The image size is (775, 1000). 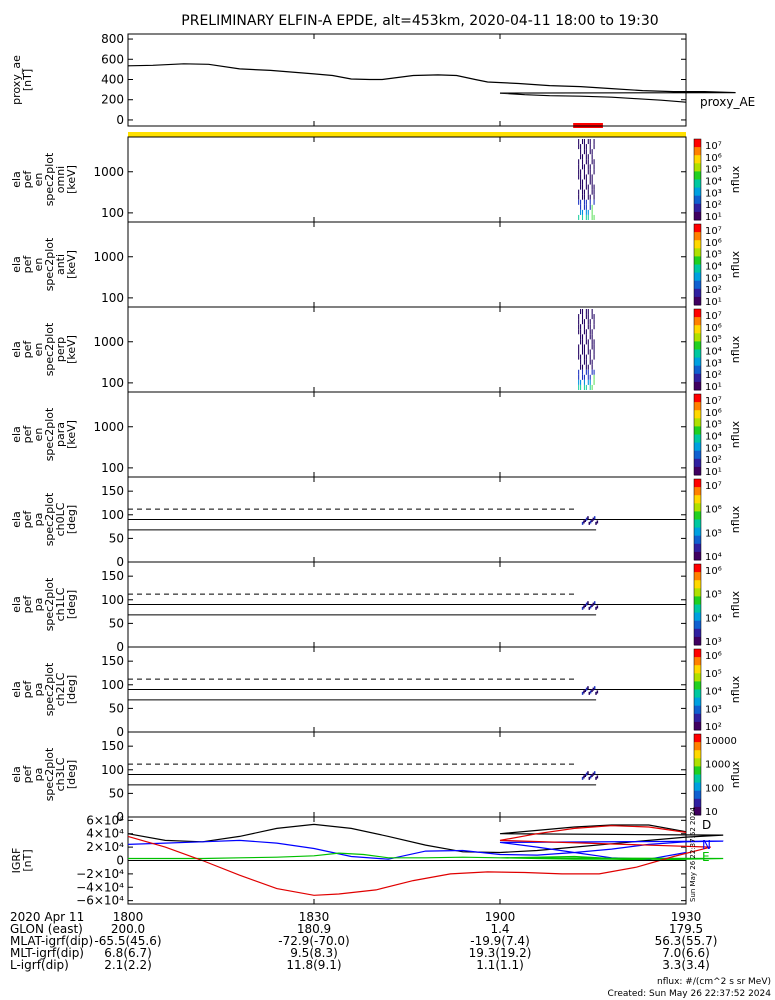 What do you see at coordinates (690, 994) in the screenshot?
I see `footer-created: Created: Sun May 26 22:37:52 2024` at bounding box center [690, 994].